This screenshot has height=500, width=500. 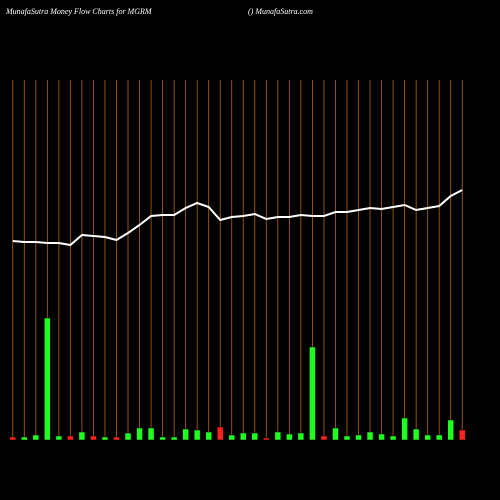 What do you see at coordinates (79, 11) in the screenshot?
I see `chart-title: MunafaSutra Money Flow Charts for MGRM` at bounding box center [79, 11].